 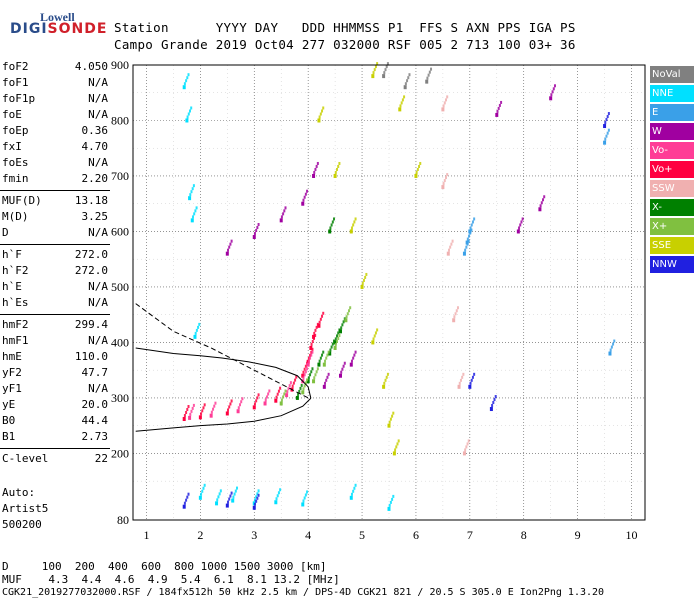 I want to click on param-row: yF2 47.7, so click(x=55, y=374).